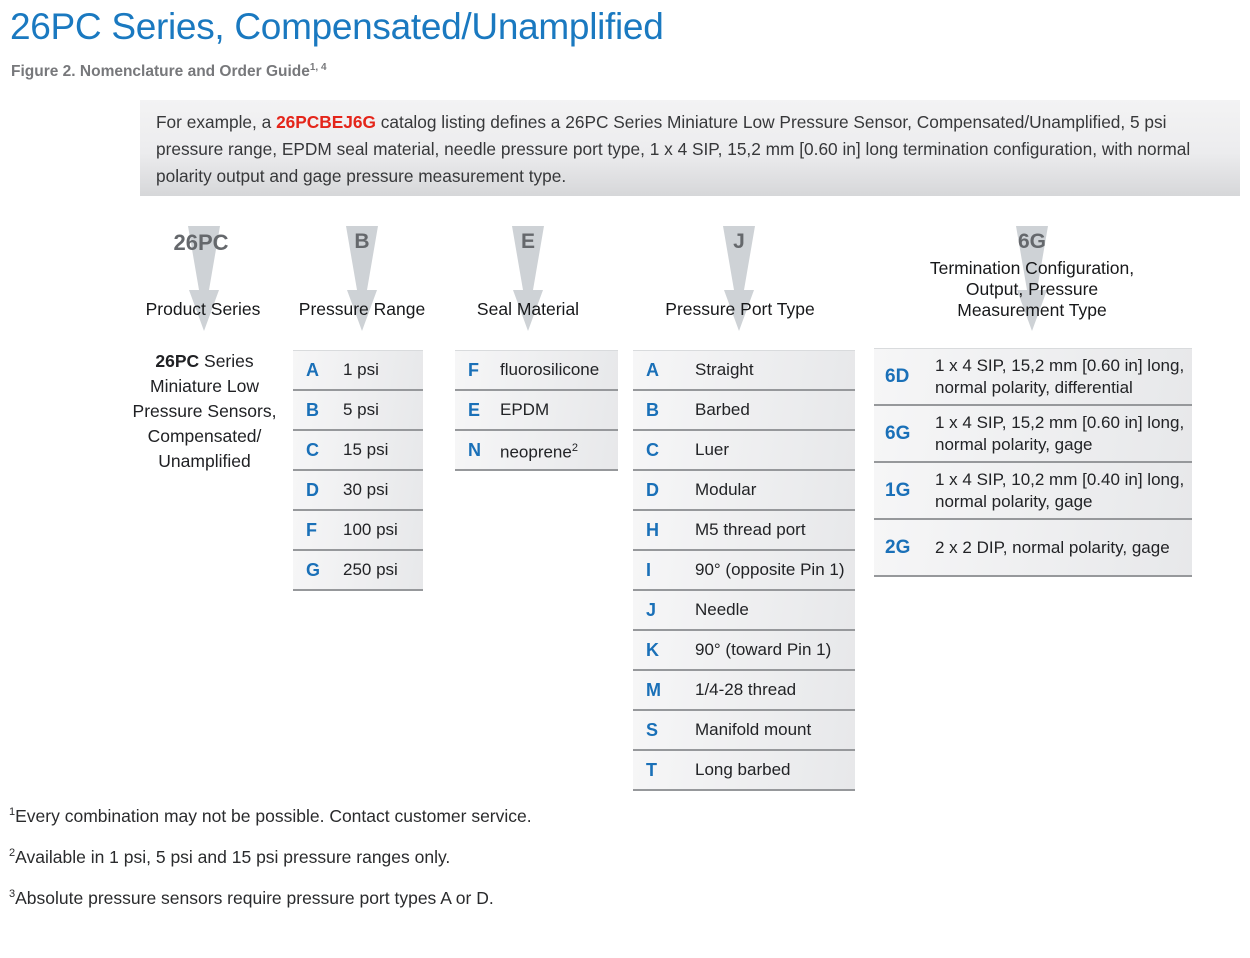 The height and width of the screenshot is (958, 1250). I want to click on table-row: K 90° (toward Pin 1), so click(744, 651).